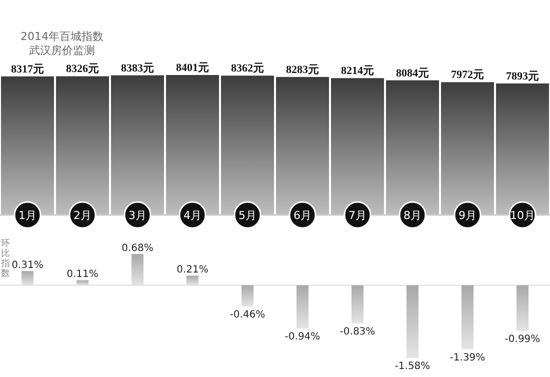 This screenshot has width=550, height=377. Describe the element at coordinates (303, 215) in the screenshot. I see `x-tick-label: 6月` at that location.